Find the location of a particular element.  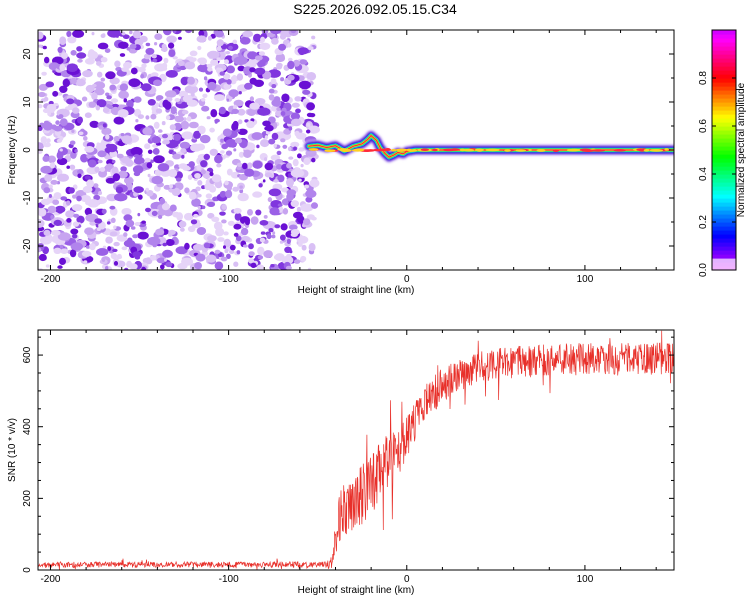

signal-track is located at coordinates (488, 146).